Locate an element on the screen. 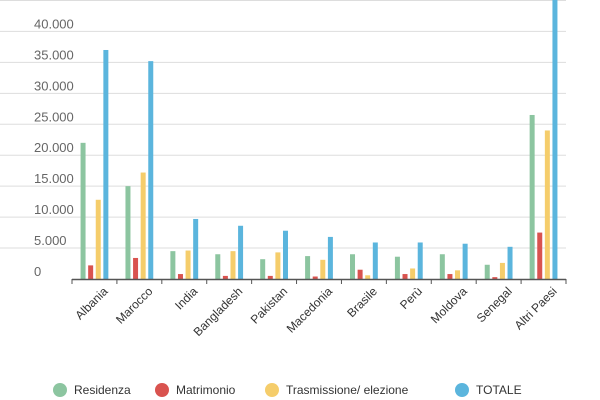 The image size is (600, 400). y-tick-label: 40.000 is located at coordinates (54, 23).